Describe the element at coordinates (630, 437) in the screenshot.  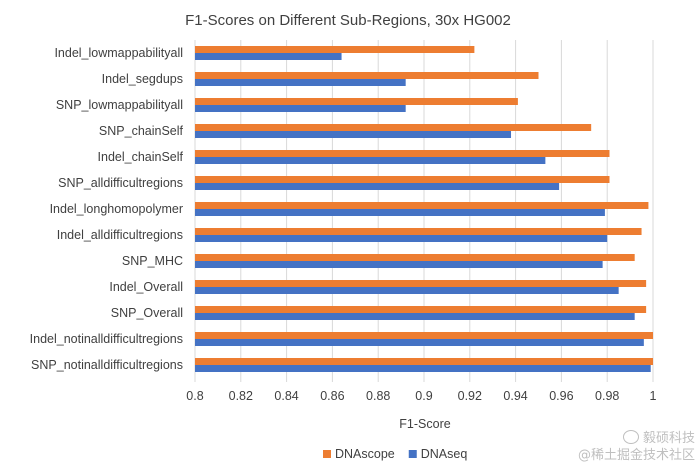
I see `chat-bubble-icon` at that location.